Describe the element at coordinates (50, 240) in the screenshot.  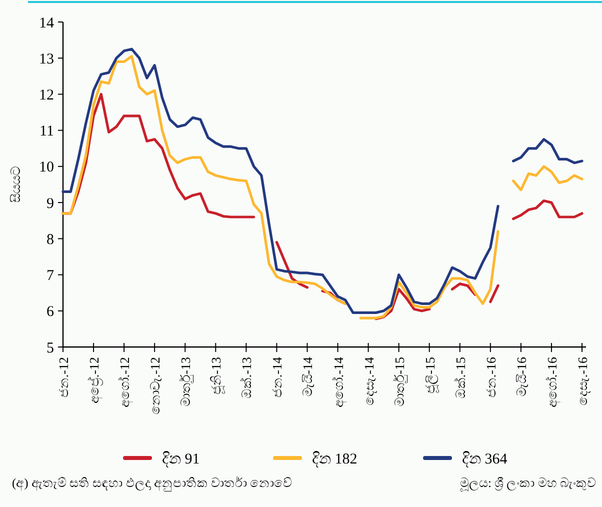
I see `y-tick-label: 8` at that location.